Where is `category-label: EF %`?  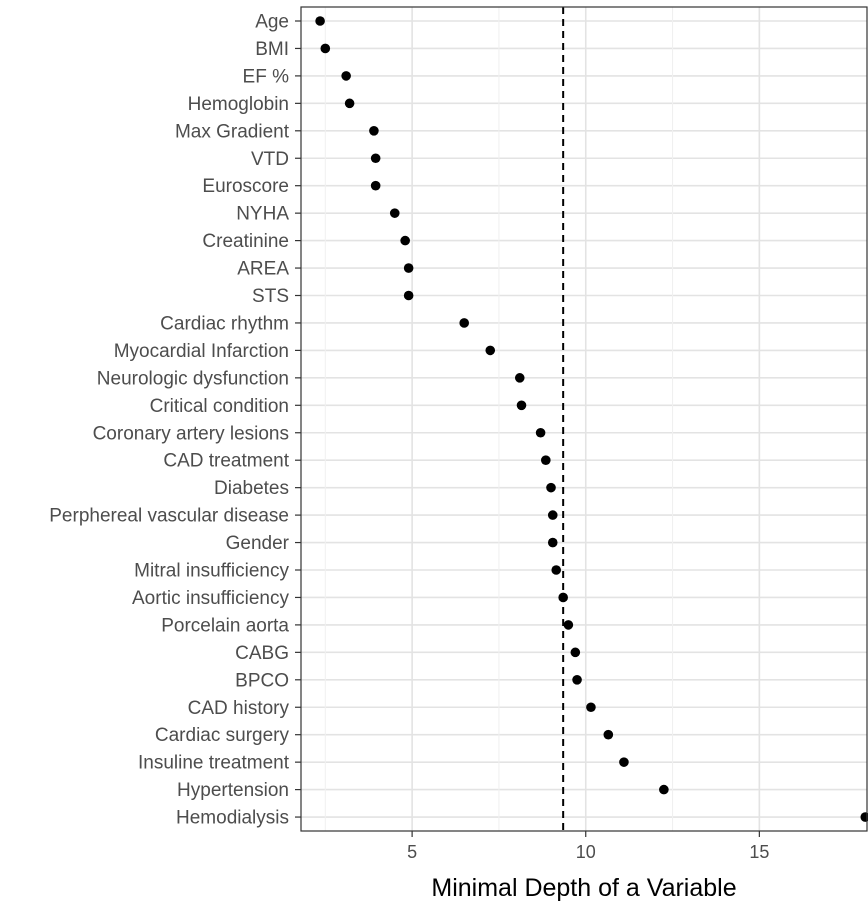
category-label: EF % is located at coordinates (266, 76).